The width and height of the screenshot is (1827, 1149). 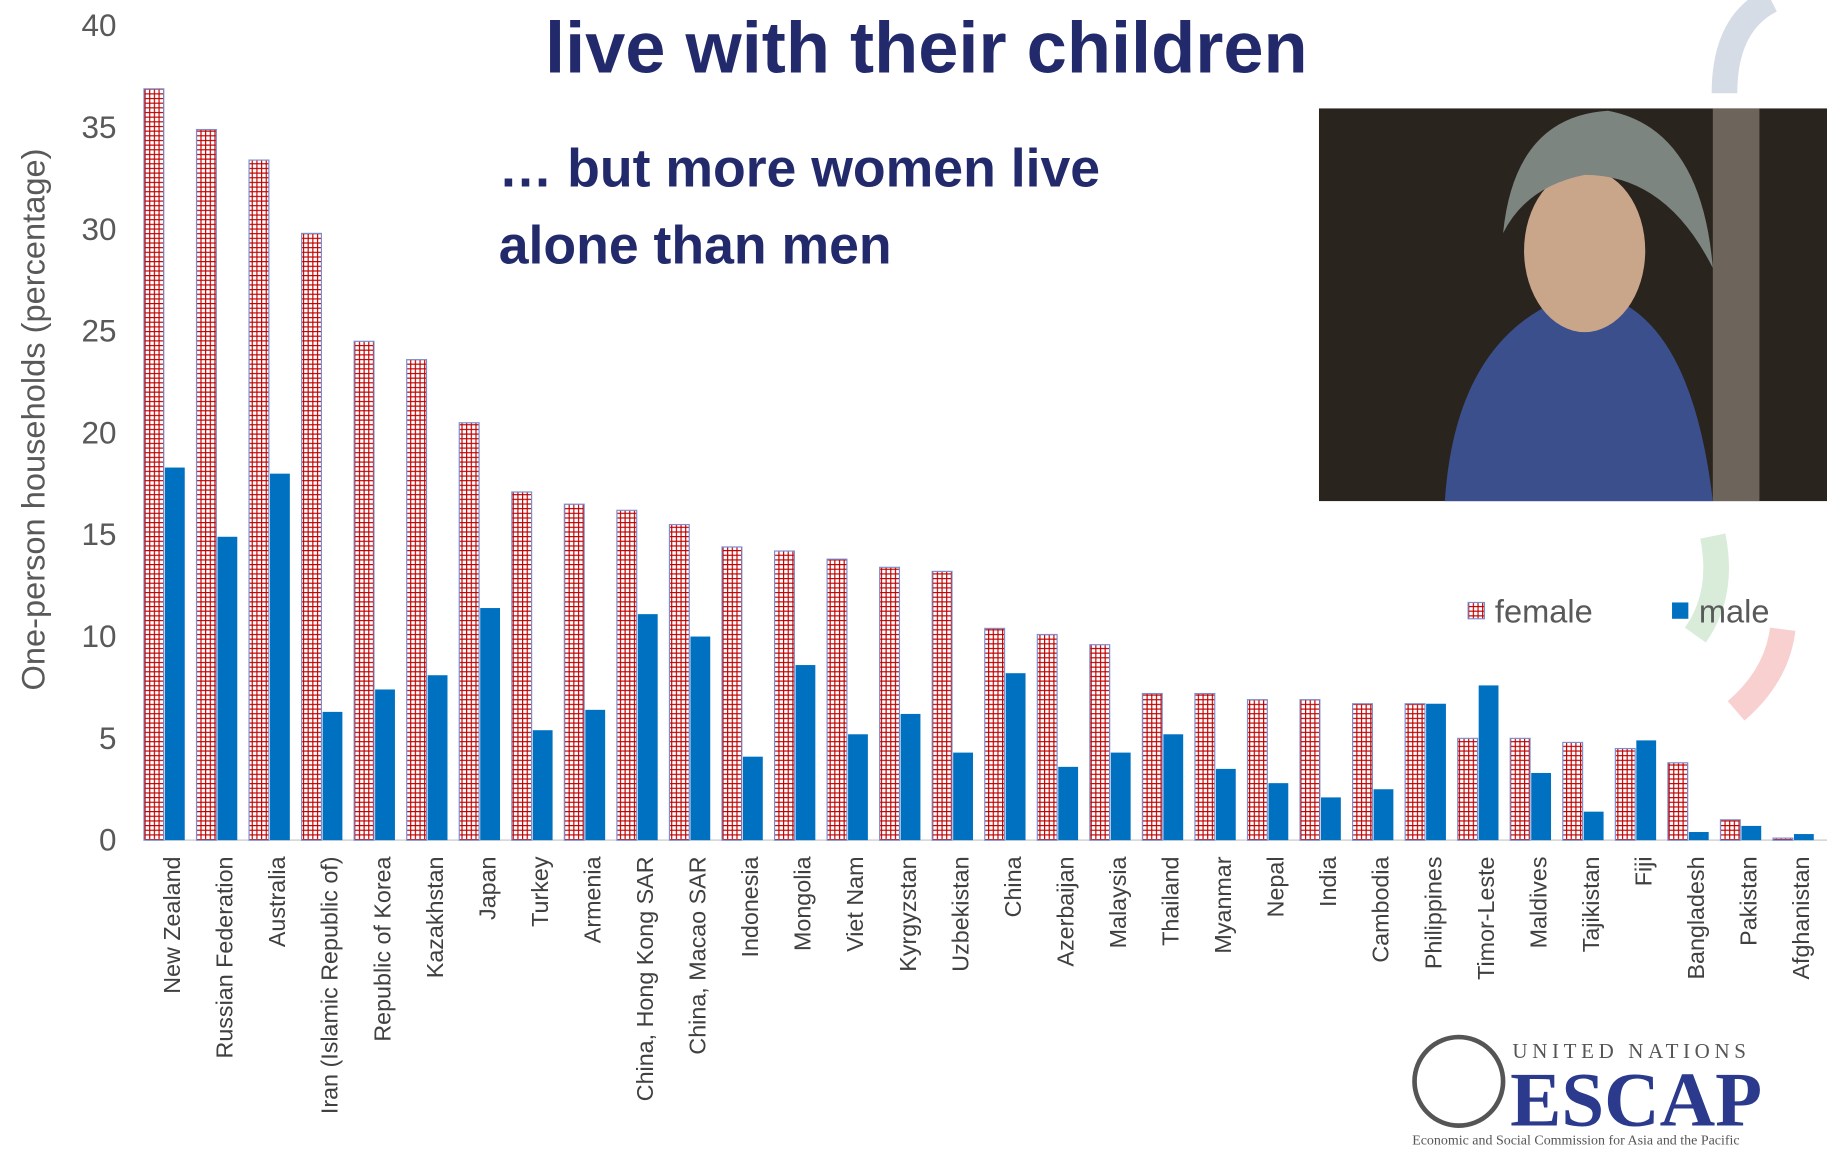 What do you see at coordinates (1734, 610) in the screenshot?
I see `legend-label: male` at bounding box center [1734, 610].